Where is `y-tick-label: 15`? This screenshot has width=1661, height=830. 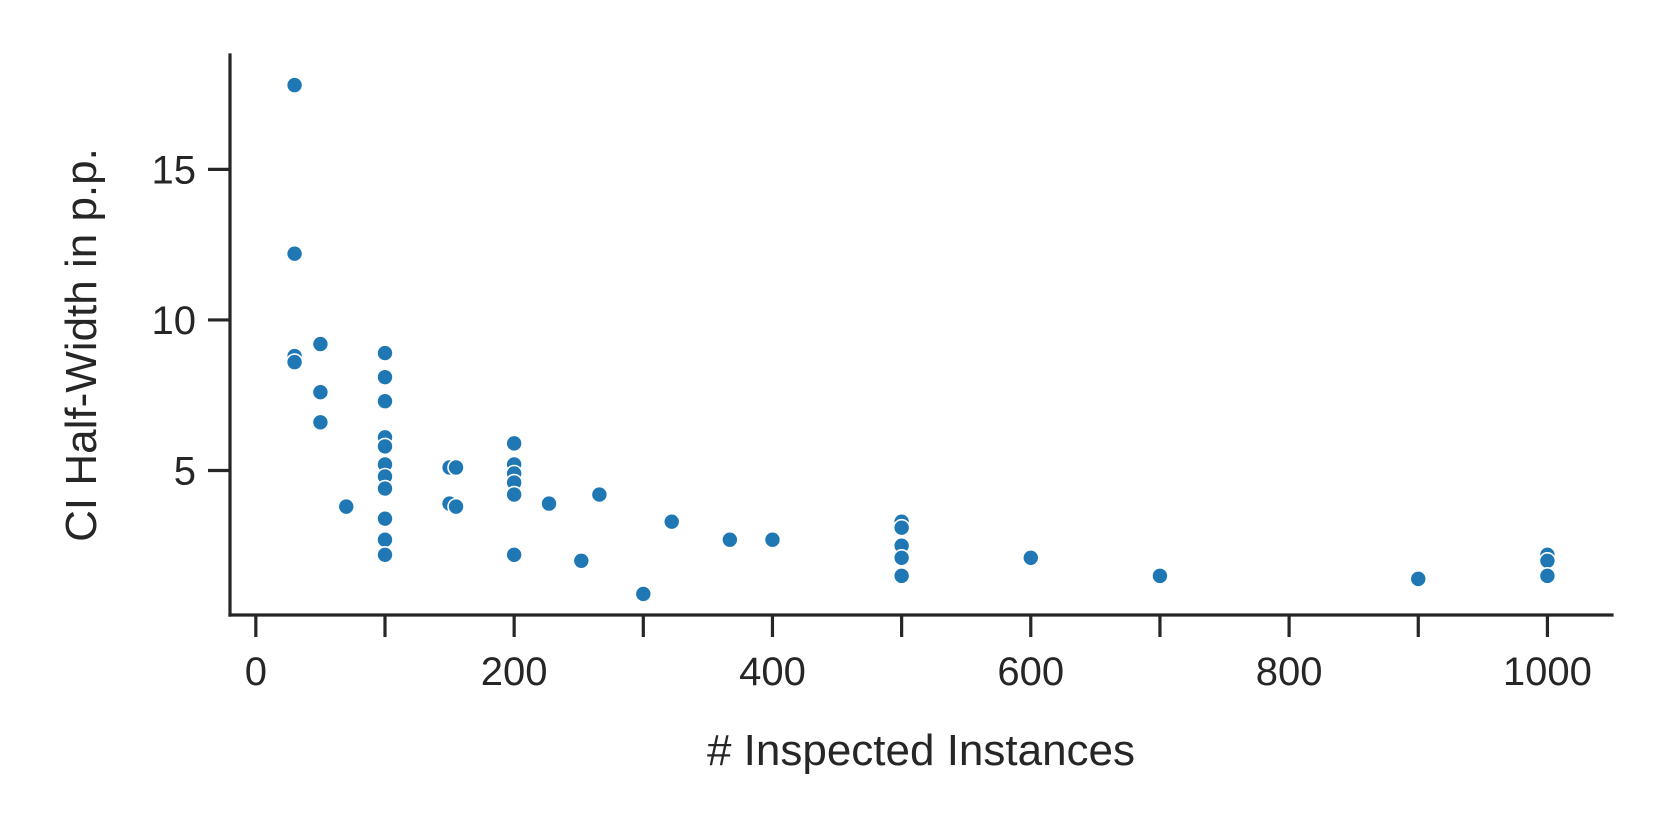
y-tick-label: 15 is located at coordinates (174, 170).